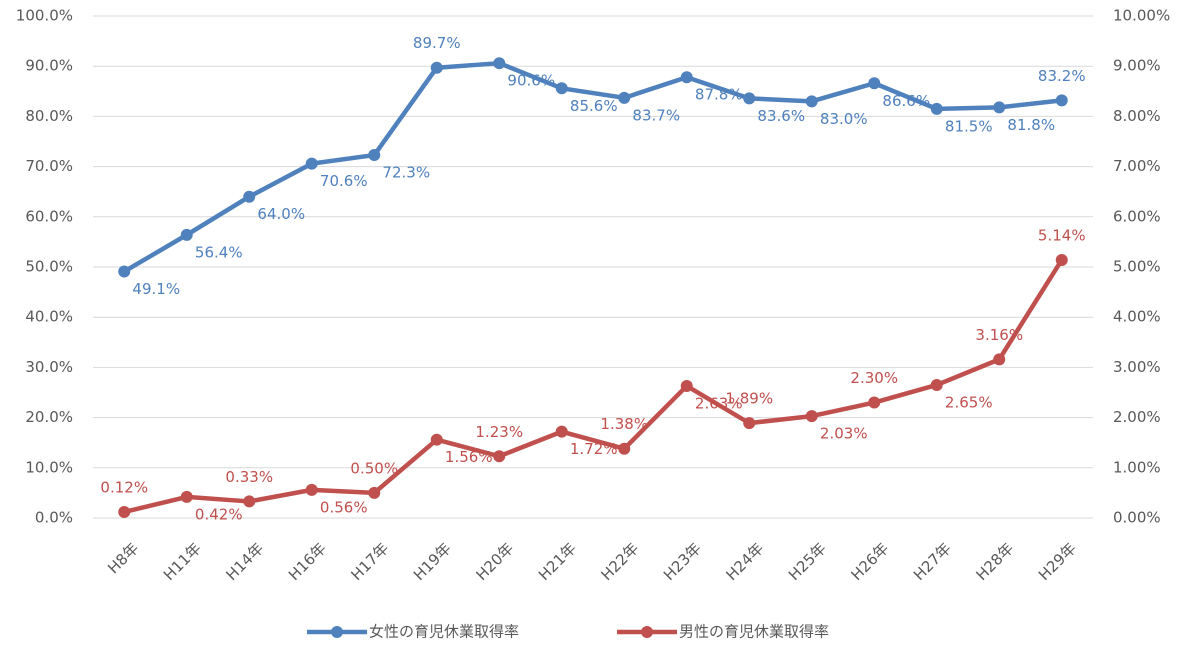 The image size is (1193, 645). What do you see at coordinates (557, 561) in the screenshot?
I see `x-tick-label: H21年` at bounding box center [557, 561].